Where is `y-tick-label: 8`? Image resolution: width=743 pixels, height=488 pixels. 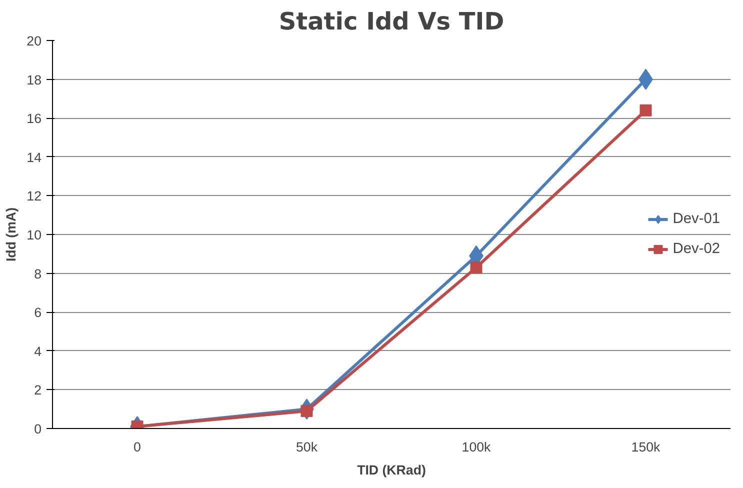
y-tick-label: 8 is located at coordinates (38, 274).